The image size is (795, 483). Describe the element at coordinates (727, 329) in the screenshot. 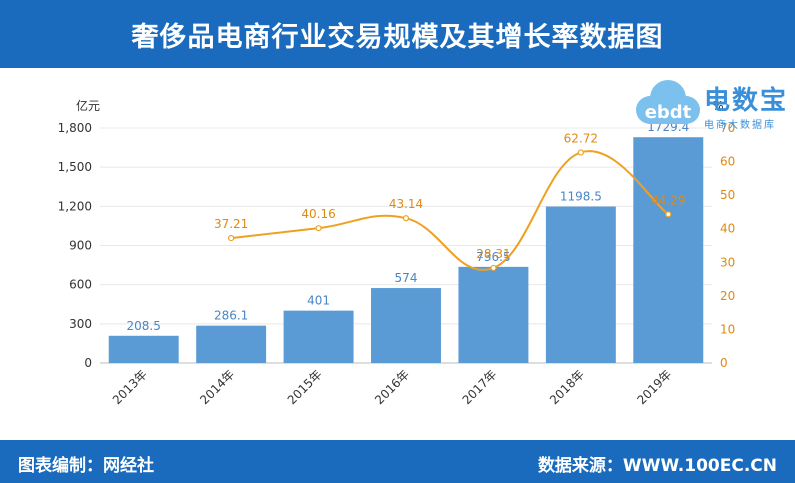

I see `y-tick-label-right: 10` at that location.